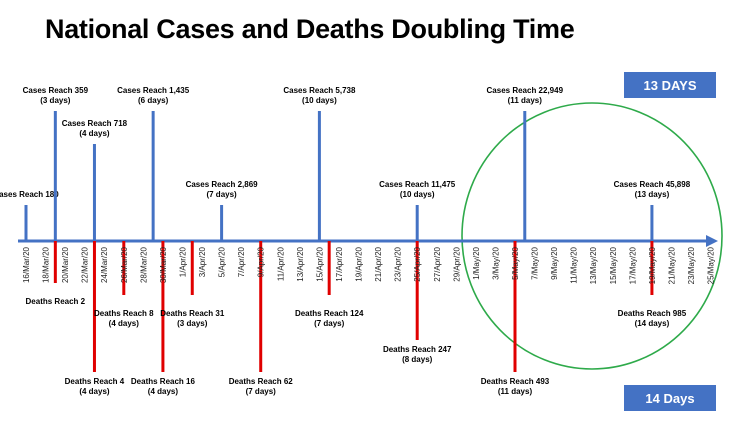  I want to click on case-label: Cases Reach 5,738, so click(319, 90).